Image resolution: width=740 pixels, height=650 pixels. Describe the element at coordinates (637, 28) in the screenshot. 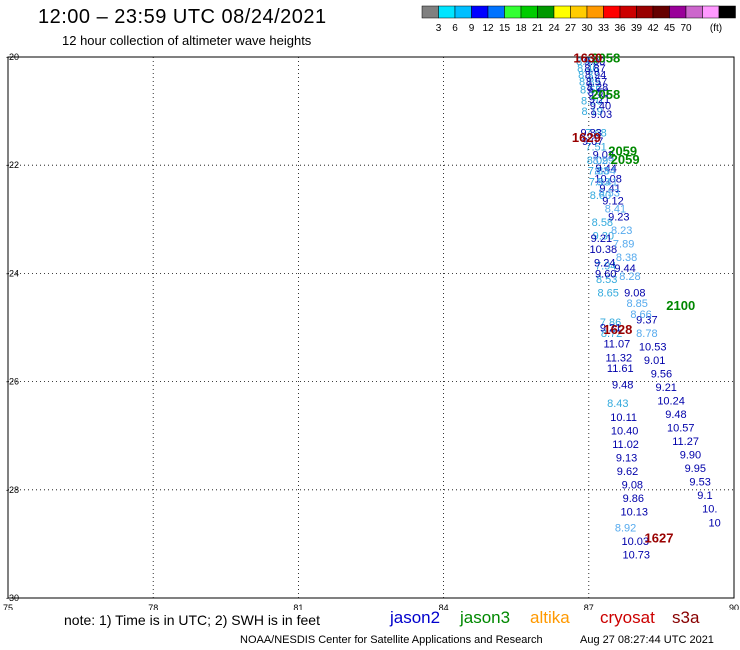

I see `color-scale-label: 39` at that location.